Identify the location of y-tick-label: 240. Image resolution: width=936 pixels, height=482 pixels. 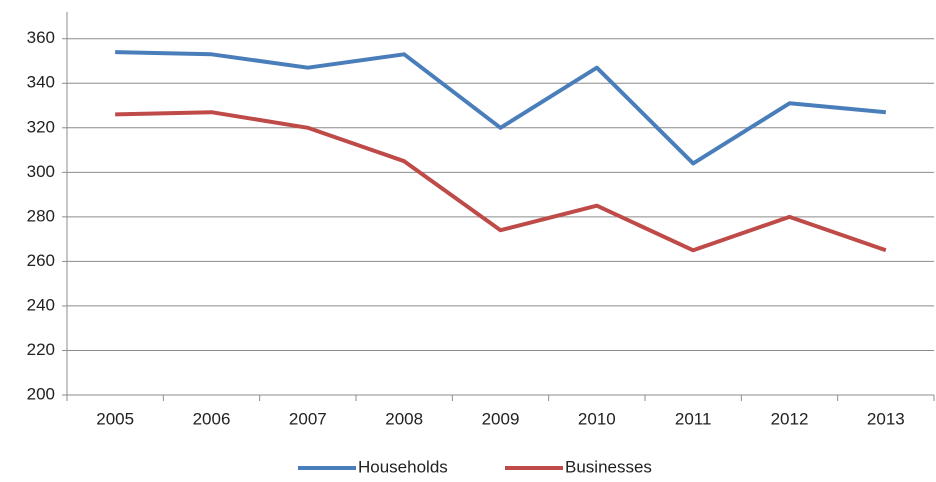
(41, 304).